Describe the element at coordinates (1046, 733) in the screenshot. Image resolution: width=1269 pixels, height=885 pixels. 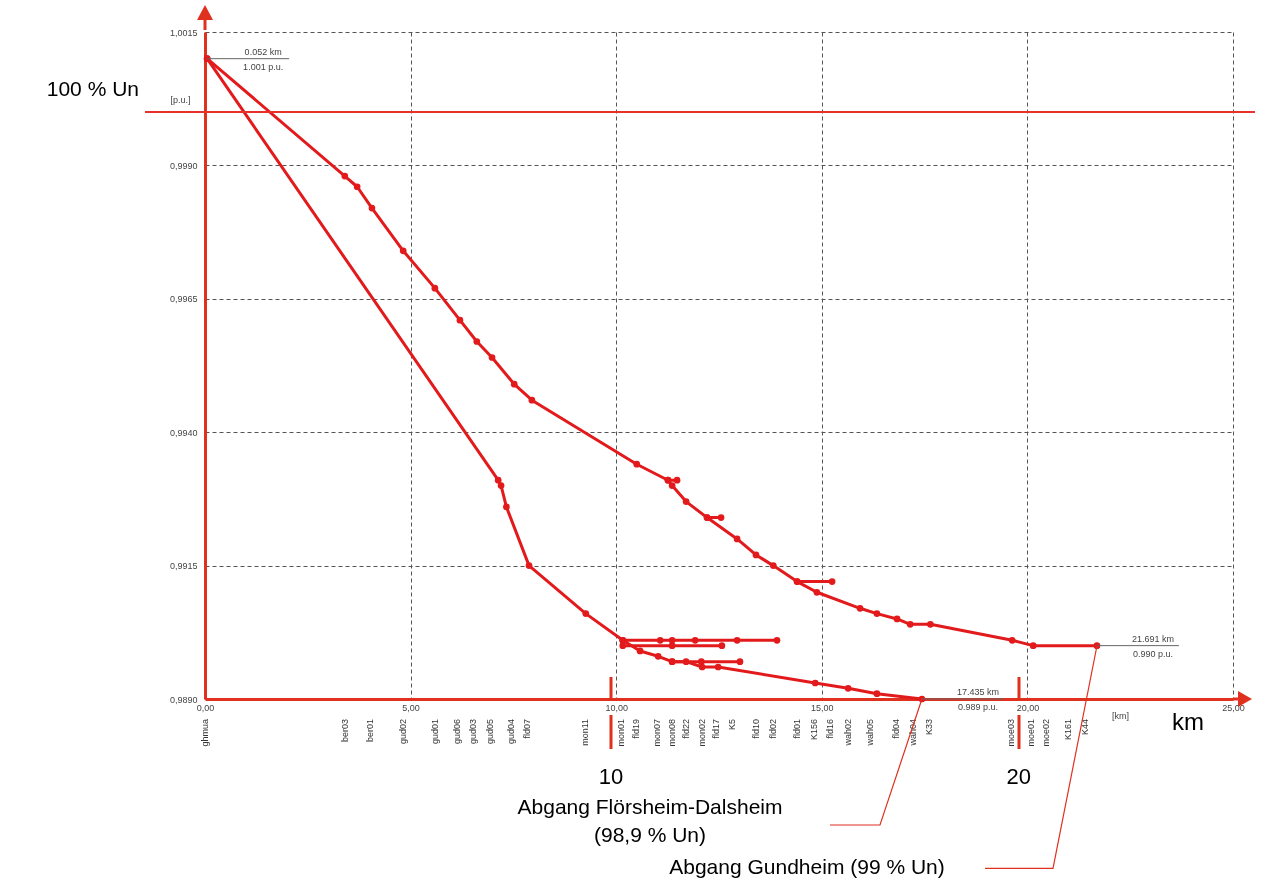
I see `text: moe02` at that location.